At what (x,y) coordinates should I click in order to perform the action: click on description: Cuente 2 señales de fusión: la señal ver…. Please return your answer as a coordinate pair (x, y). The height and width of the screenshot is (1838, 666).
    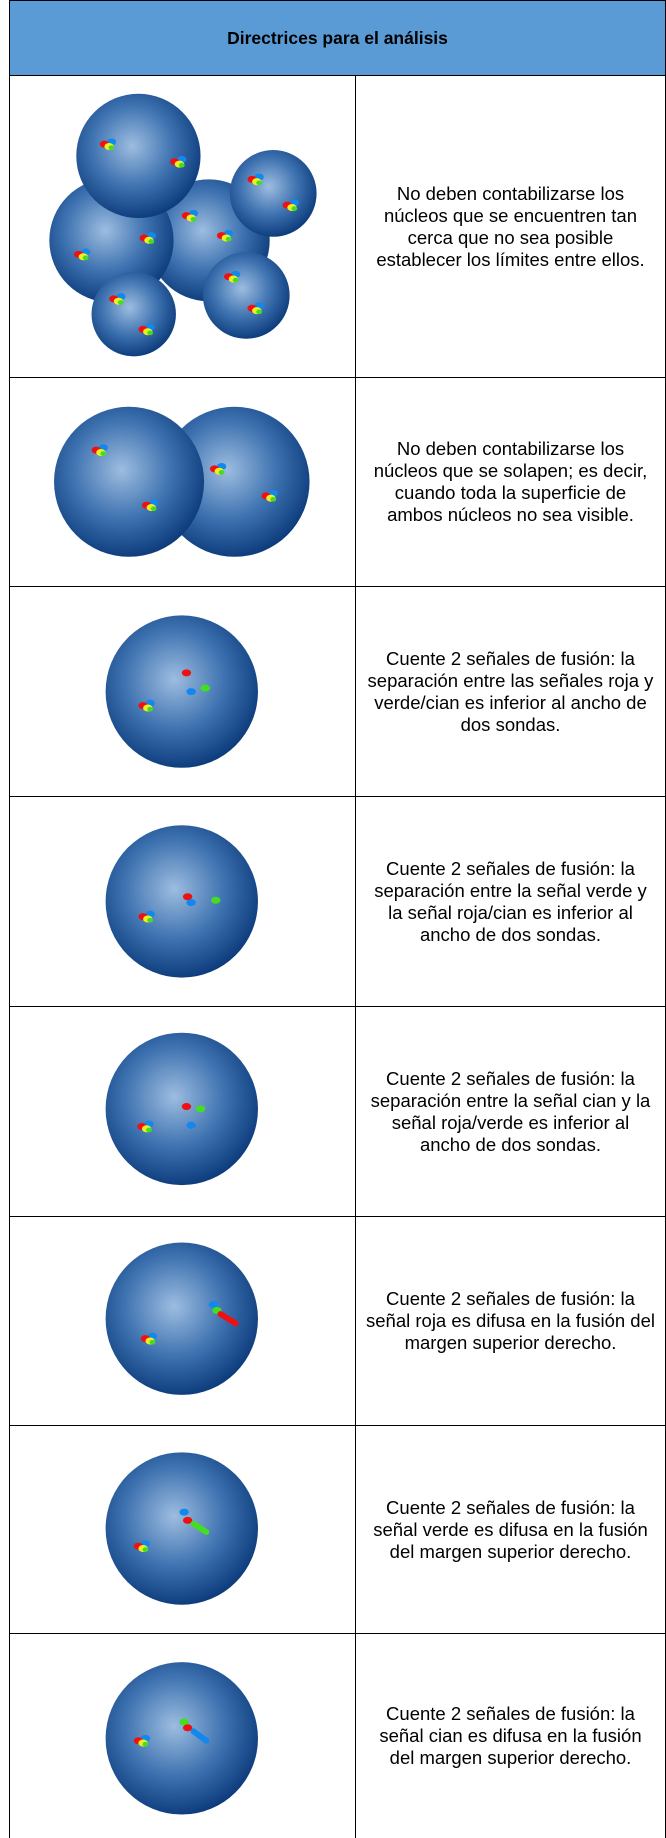
    Looking at the image, I should click on (510, 1529).